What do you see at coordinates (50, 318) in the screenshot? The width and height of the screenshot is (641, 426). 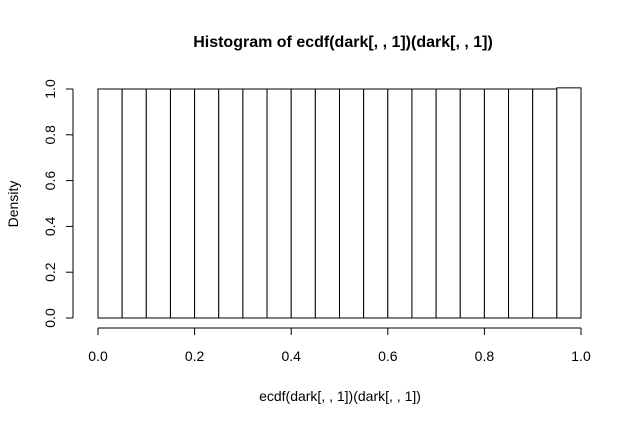 I see `y-tick-label: 0.0` at bounding box center [50, 318].